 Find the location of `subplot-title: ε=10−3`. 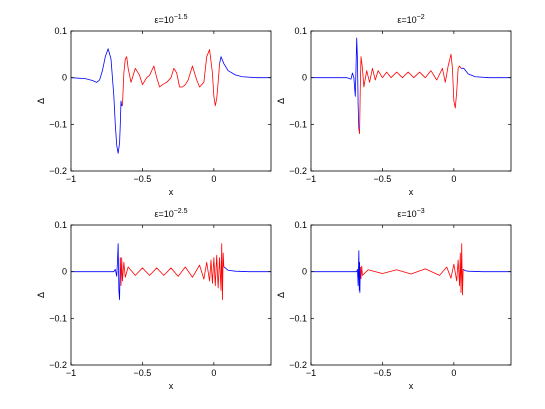

subplot-title: ε=10−3 is located at coordinates (410, 213).